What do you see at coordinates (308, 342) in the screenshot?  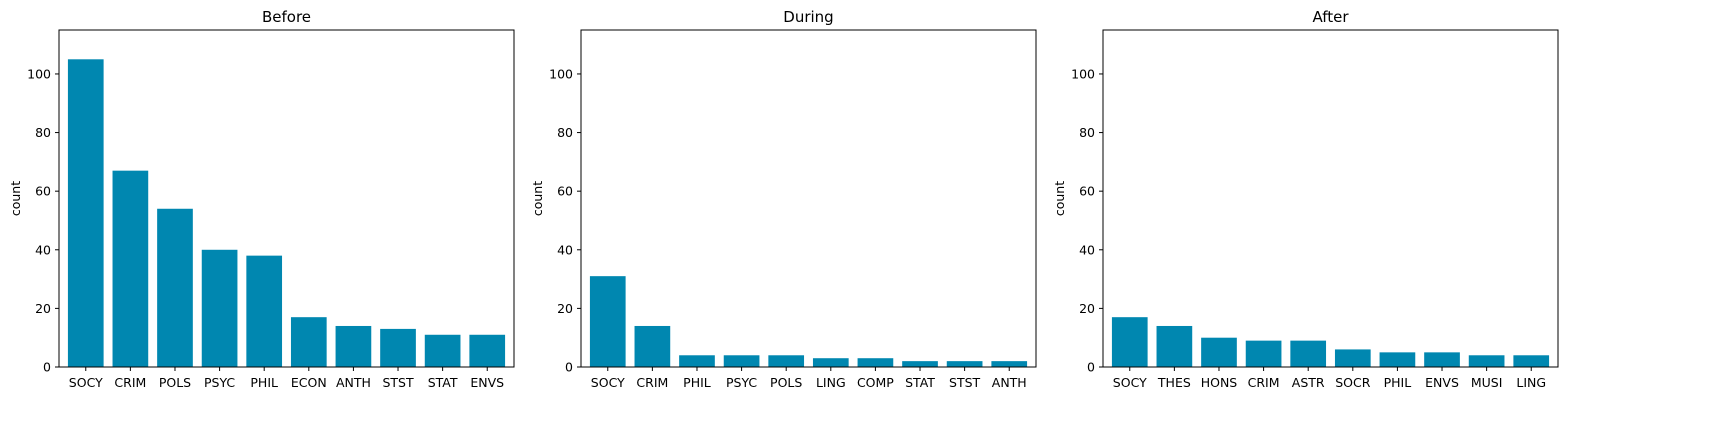 I see `bar-econ` at bounding box center [308, 342].